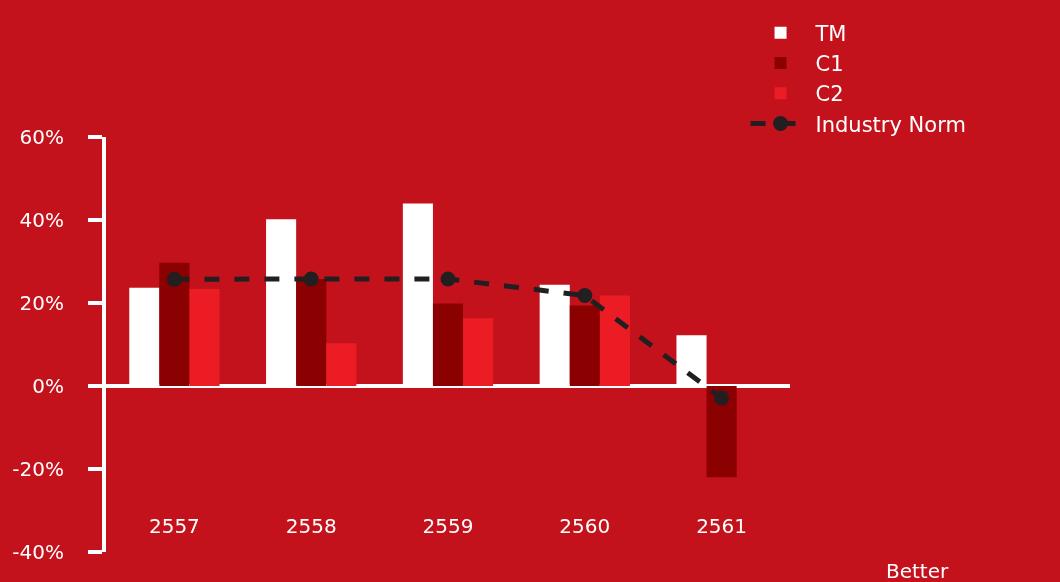 The width and height of the screenshot is (1060, 582). What do you see at coordinates (829, 94) in the screenshot?
I see `legend-label: C2` at bounding box center [829, 94].